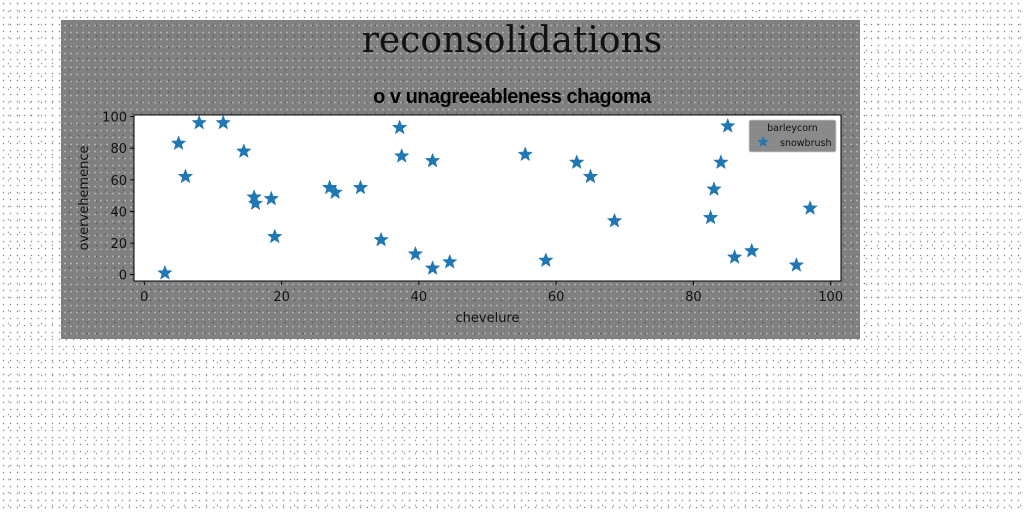  What do you see at coordinates (123, 276) in the screenshot?
I see `y-tick-label: 0` at bounding box center [123, 276].